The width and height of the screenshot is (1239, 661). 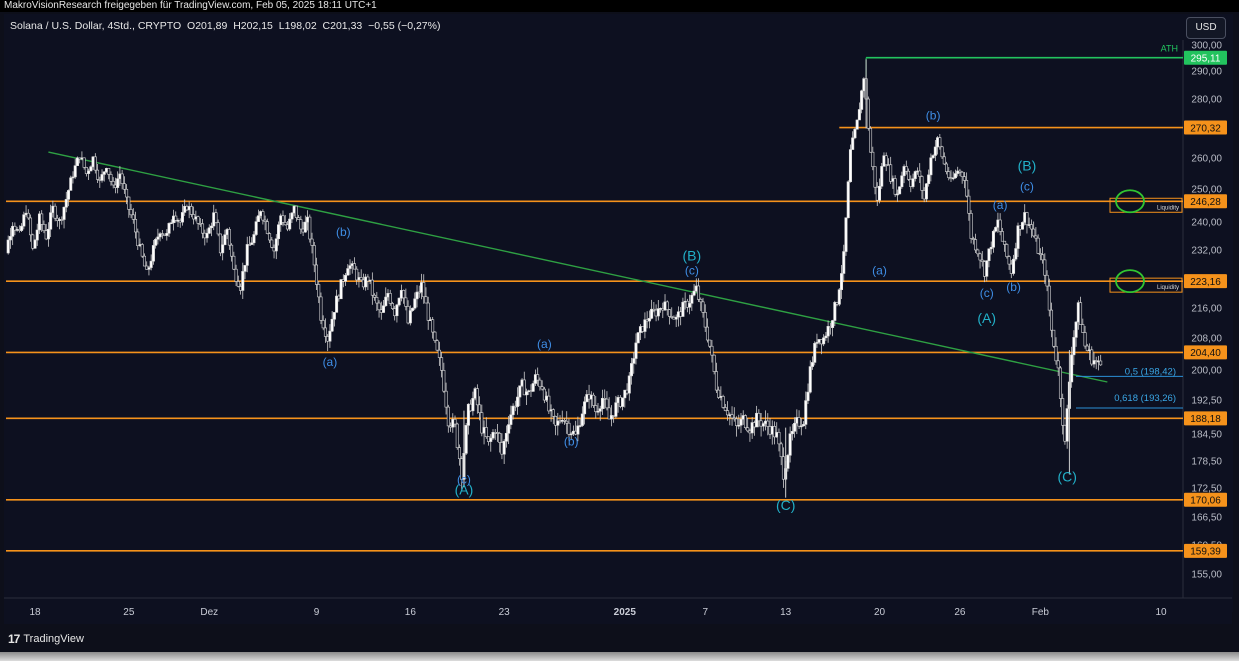 I want to click on wave-label-minor: (a), so click(x=879, y=271).